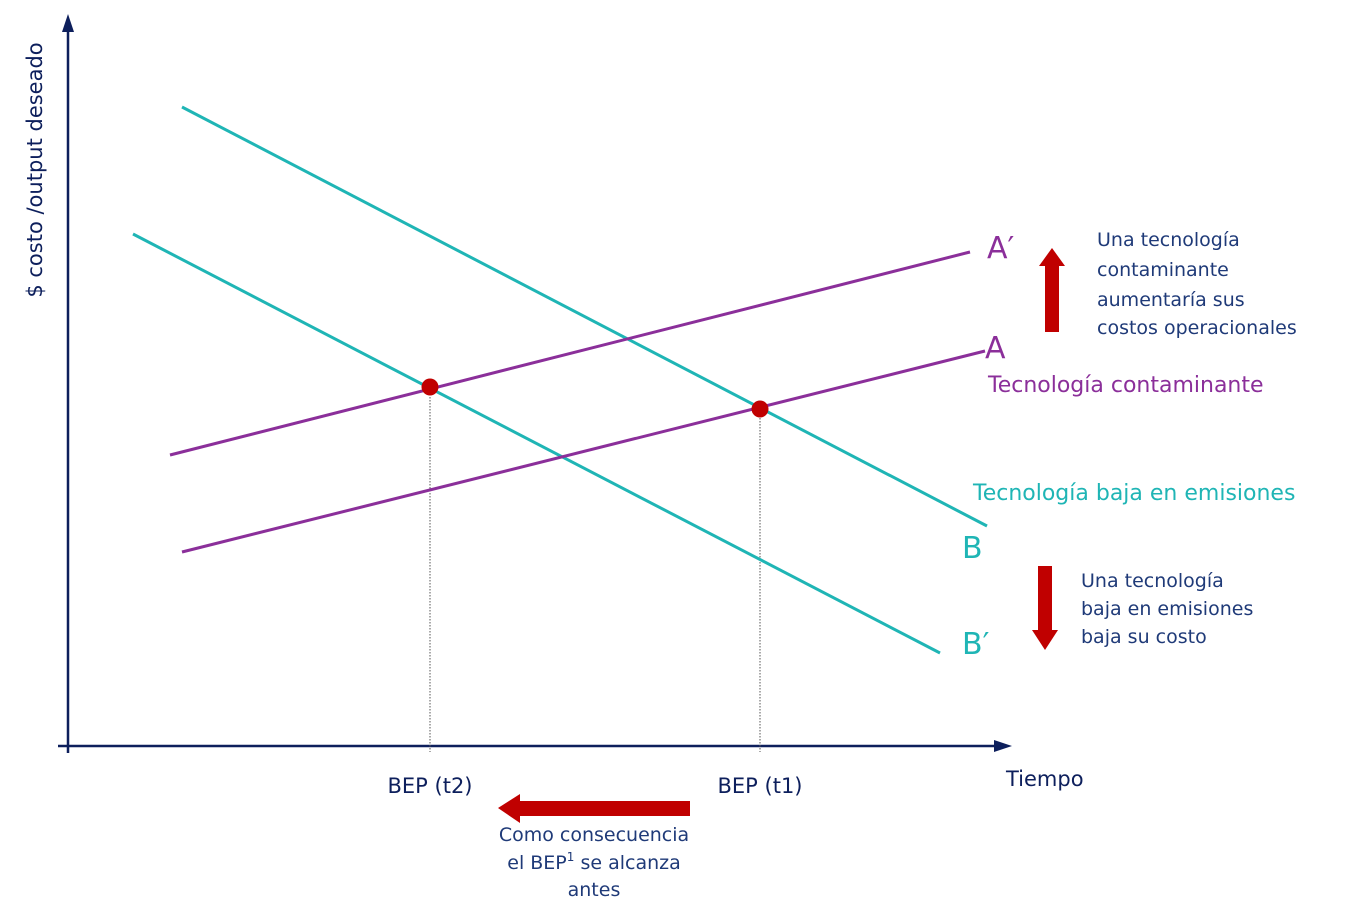 This screenshot has width=1371, height=900. What do you see at coordinates (1125, 385) in the screenshot?
I see `polluting-tech-label: Tecnología contaminante` at bounding box center [1125, 385].